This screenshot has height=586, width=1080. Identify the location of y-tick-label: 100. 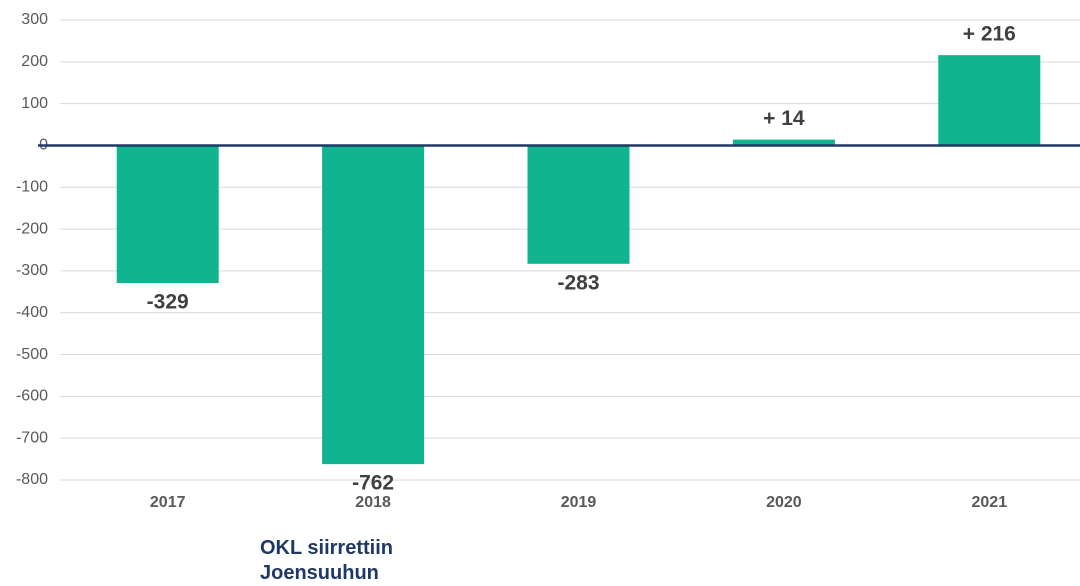
(34, 103).